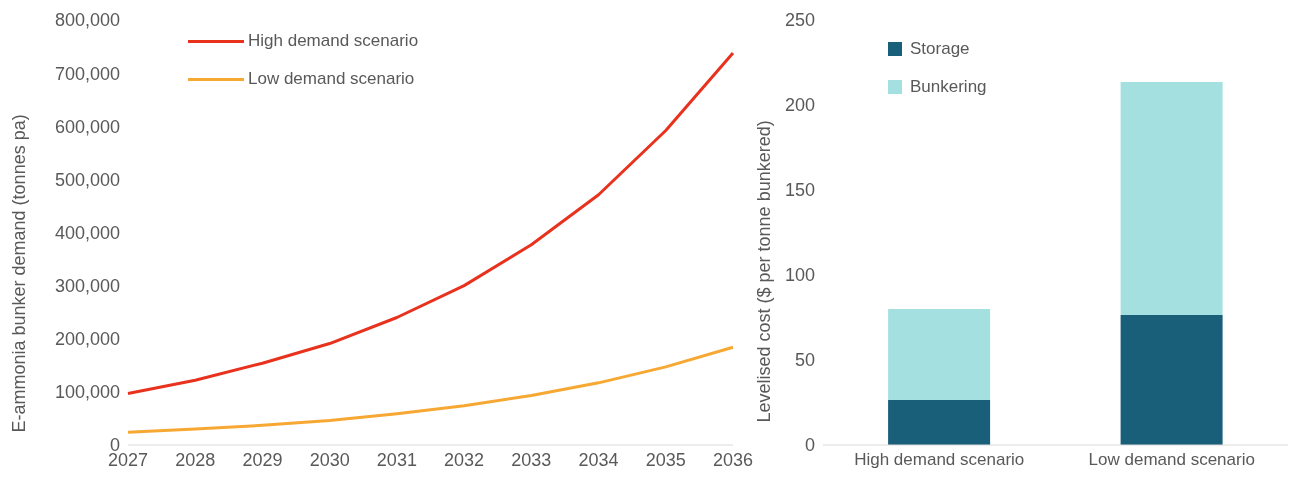 Image resolution: width=1307 pixels, height=497 pixels. I want to click on y-tick-label: 800,000, so click(87, 20).